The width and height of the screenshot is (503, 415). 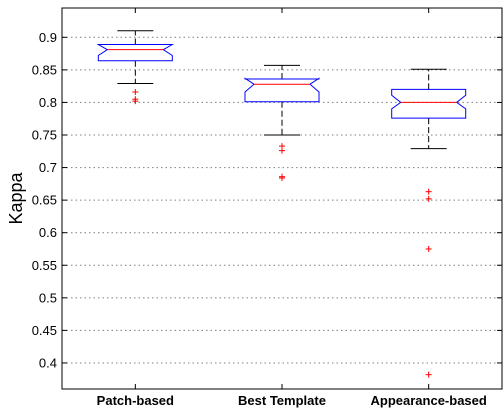 What do you see at coordinates (429, 223) in the screenshot?
I see `box-appearance-based` at bounding box center [429, 223].